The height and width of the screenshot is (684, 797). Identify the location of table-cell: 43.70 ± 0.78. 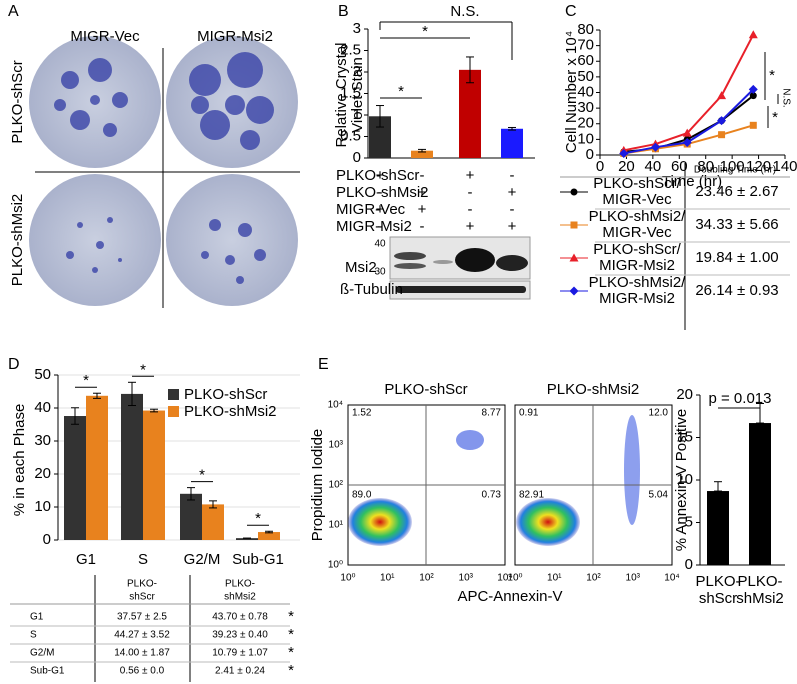
(240, 617).